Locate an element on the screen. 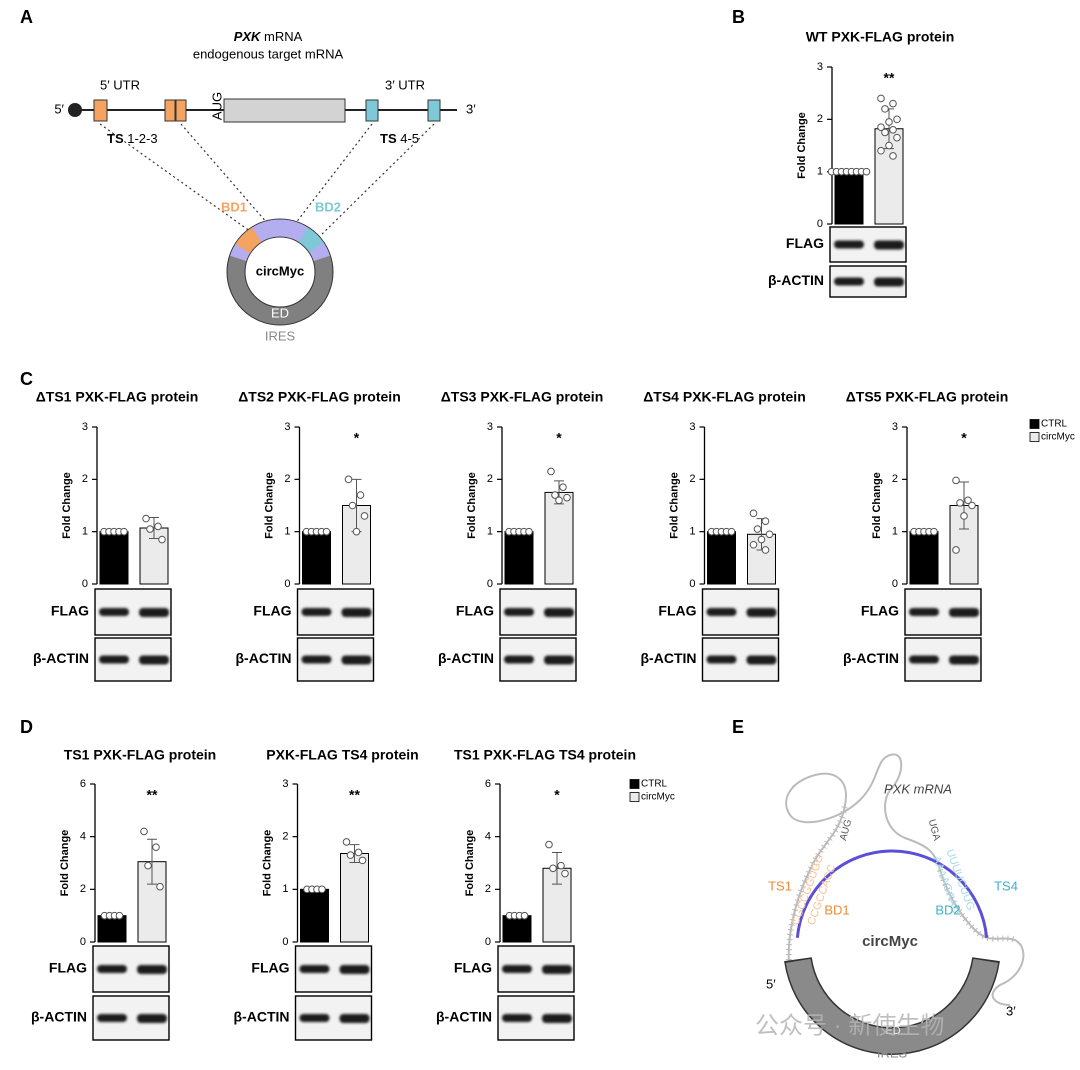 This screenshot has width=1080, height=1070. chart-title: ΔTS4 PXK-FLAG protein is located at coordinates (724, 397).